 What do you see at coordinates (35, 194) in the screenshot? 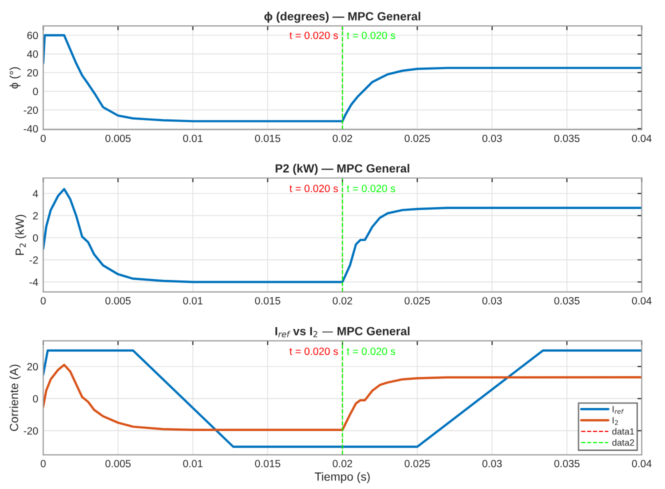
I see `y-tick-label: 4` at bounding box center [35, 194].